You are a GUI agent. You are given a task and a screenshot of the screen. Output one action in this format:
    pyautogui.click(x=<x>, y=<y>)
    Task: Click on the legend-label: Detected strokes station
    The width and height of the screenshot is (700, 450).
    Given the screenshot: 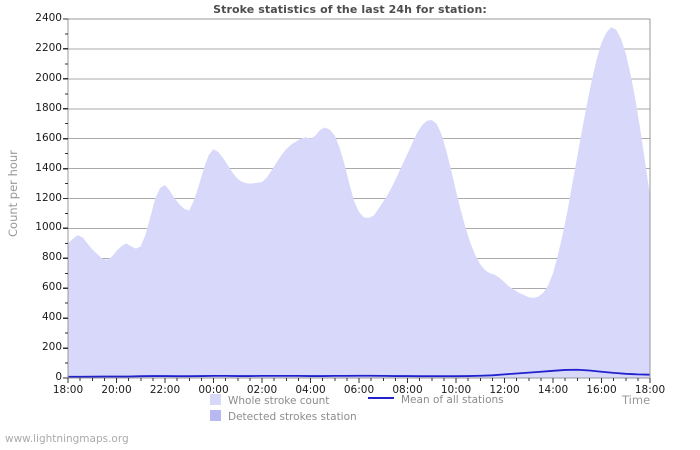 What is the action you would take?
    pyautogui.click(x=292, y=417)
    